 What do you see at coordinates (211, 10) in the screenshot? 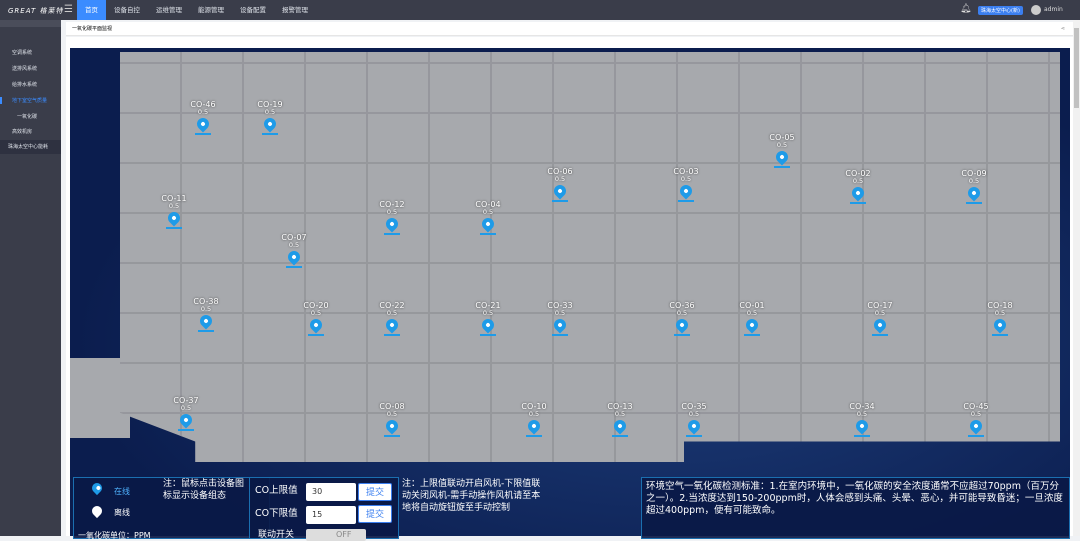
I see `nav-energy: 能源管理` at bounding box center [211, 10].